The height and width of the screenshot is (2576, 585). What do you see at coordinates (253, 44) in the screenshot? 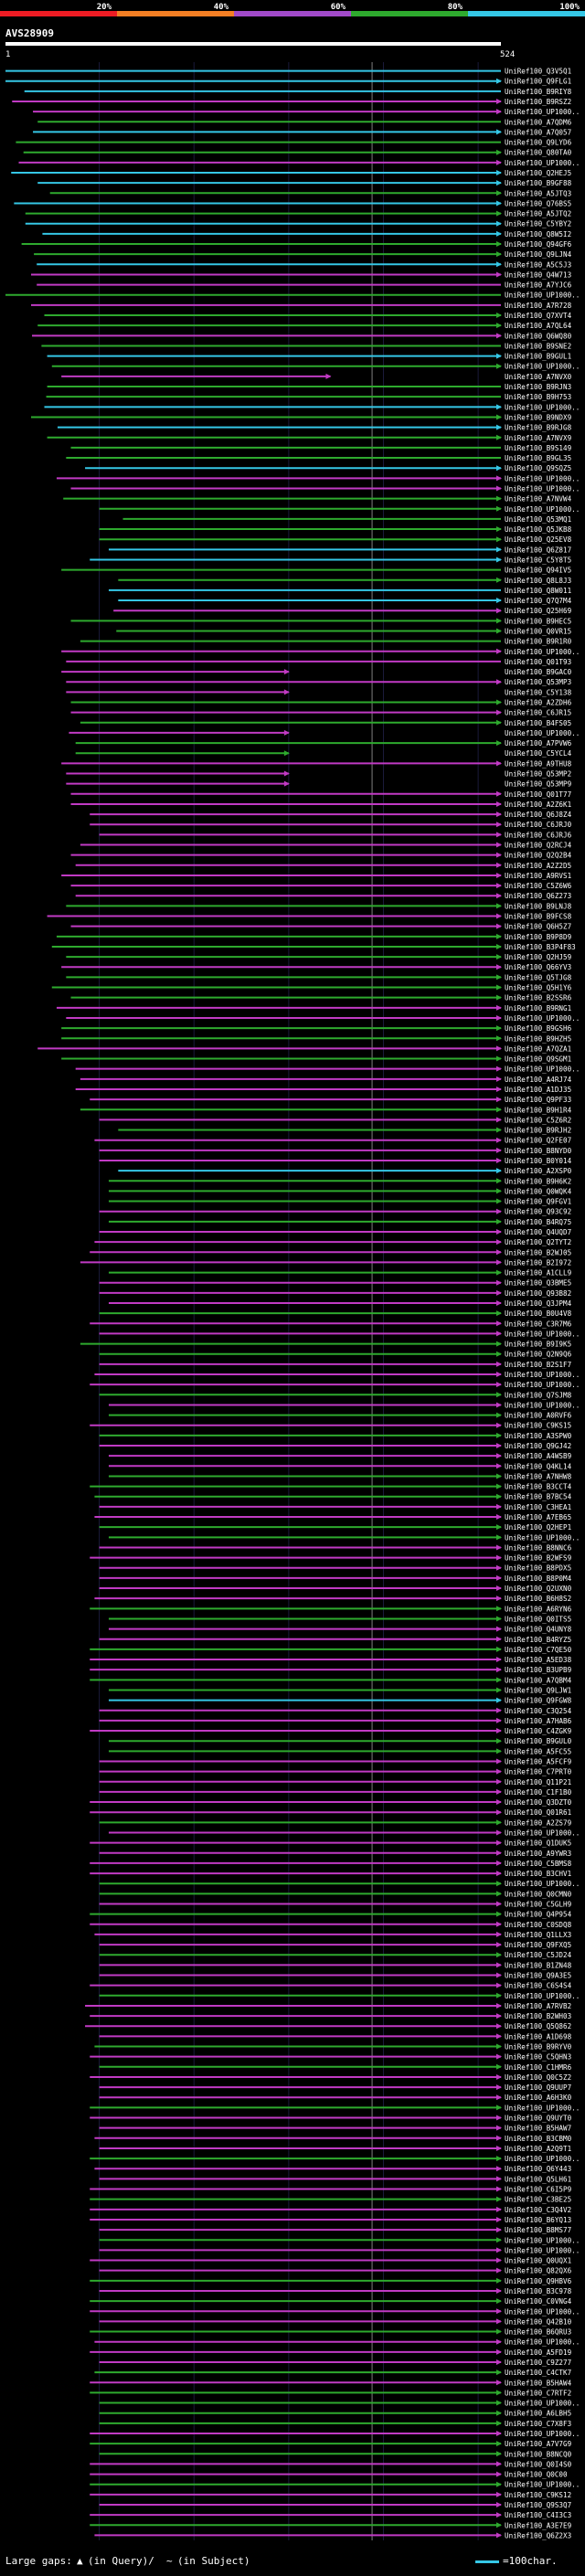
I see `query-bar` at bounding box center [253, 44].